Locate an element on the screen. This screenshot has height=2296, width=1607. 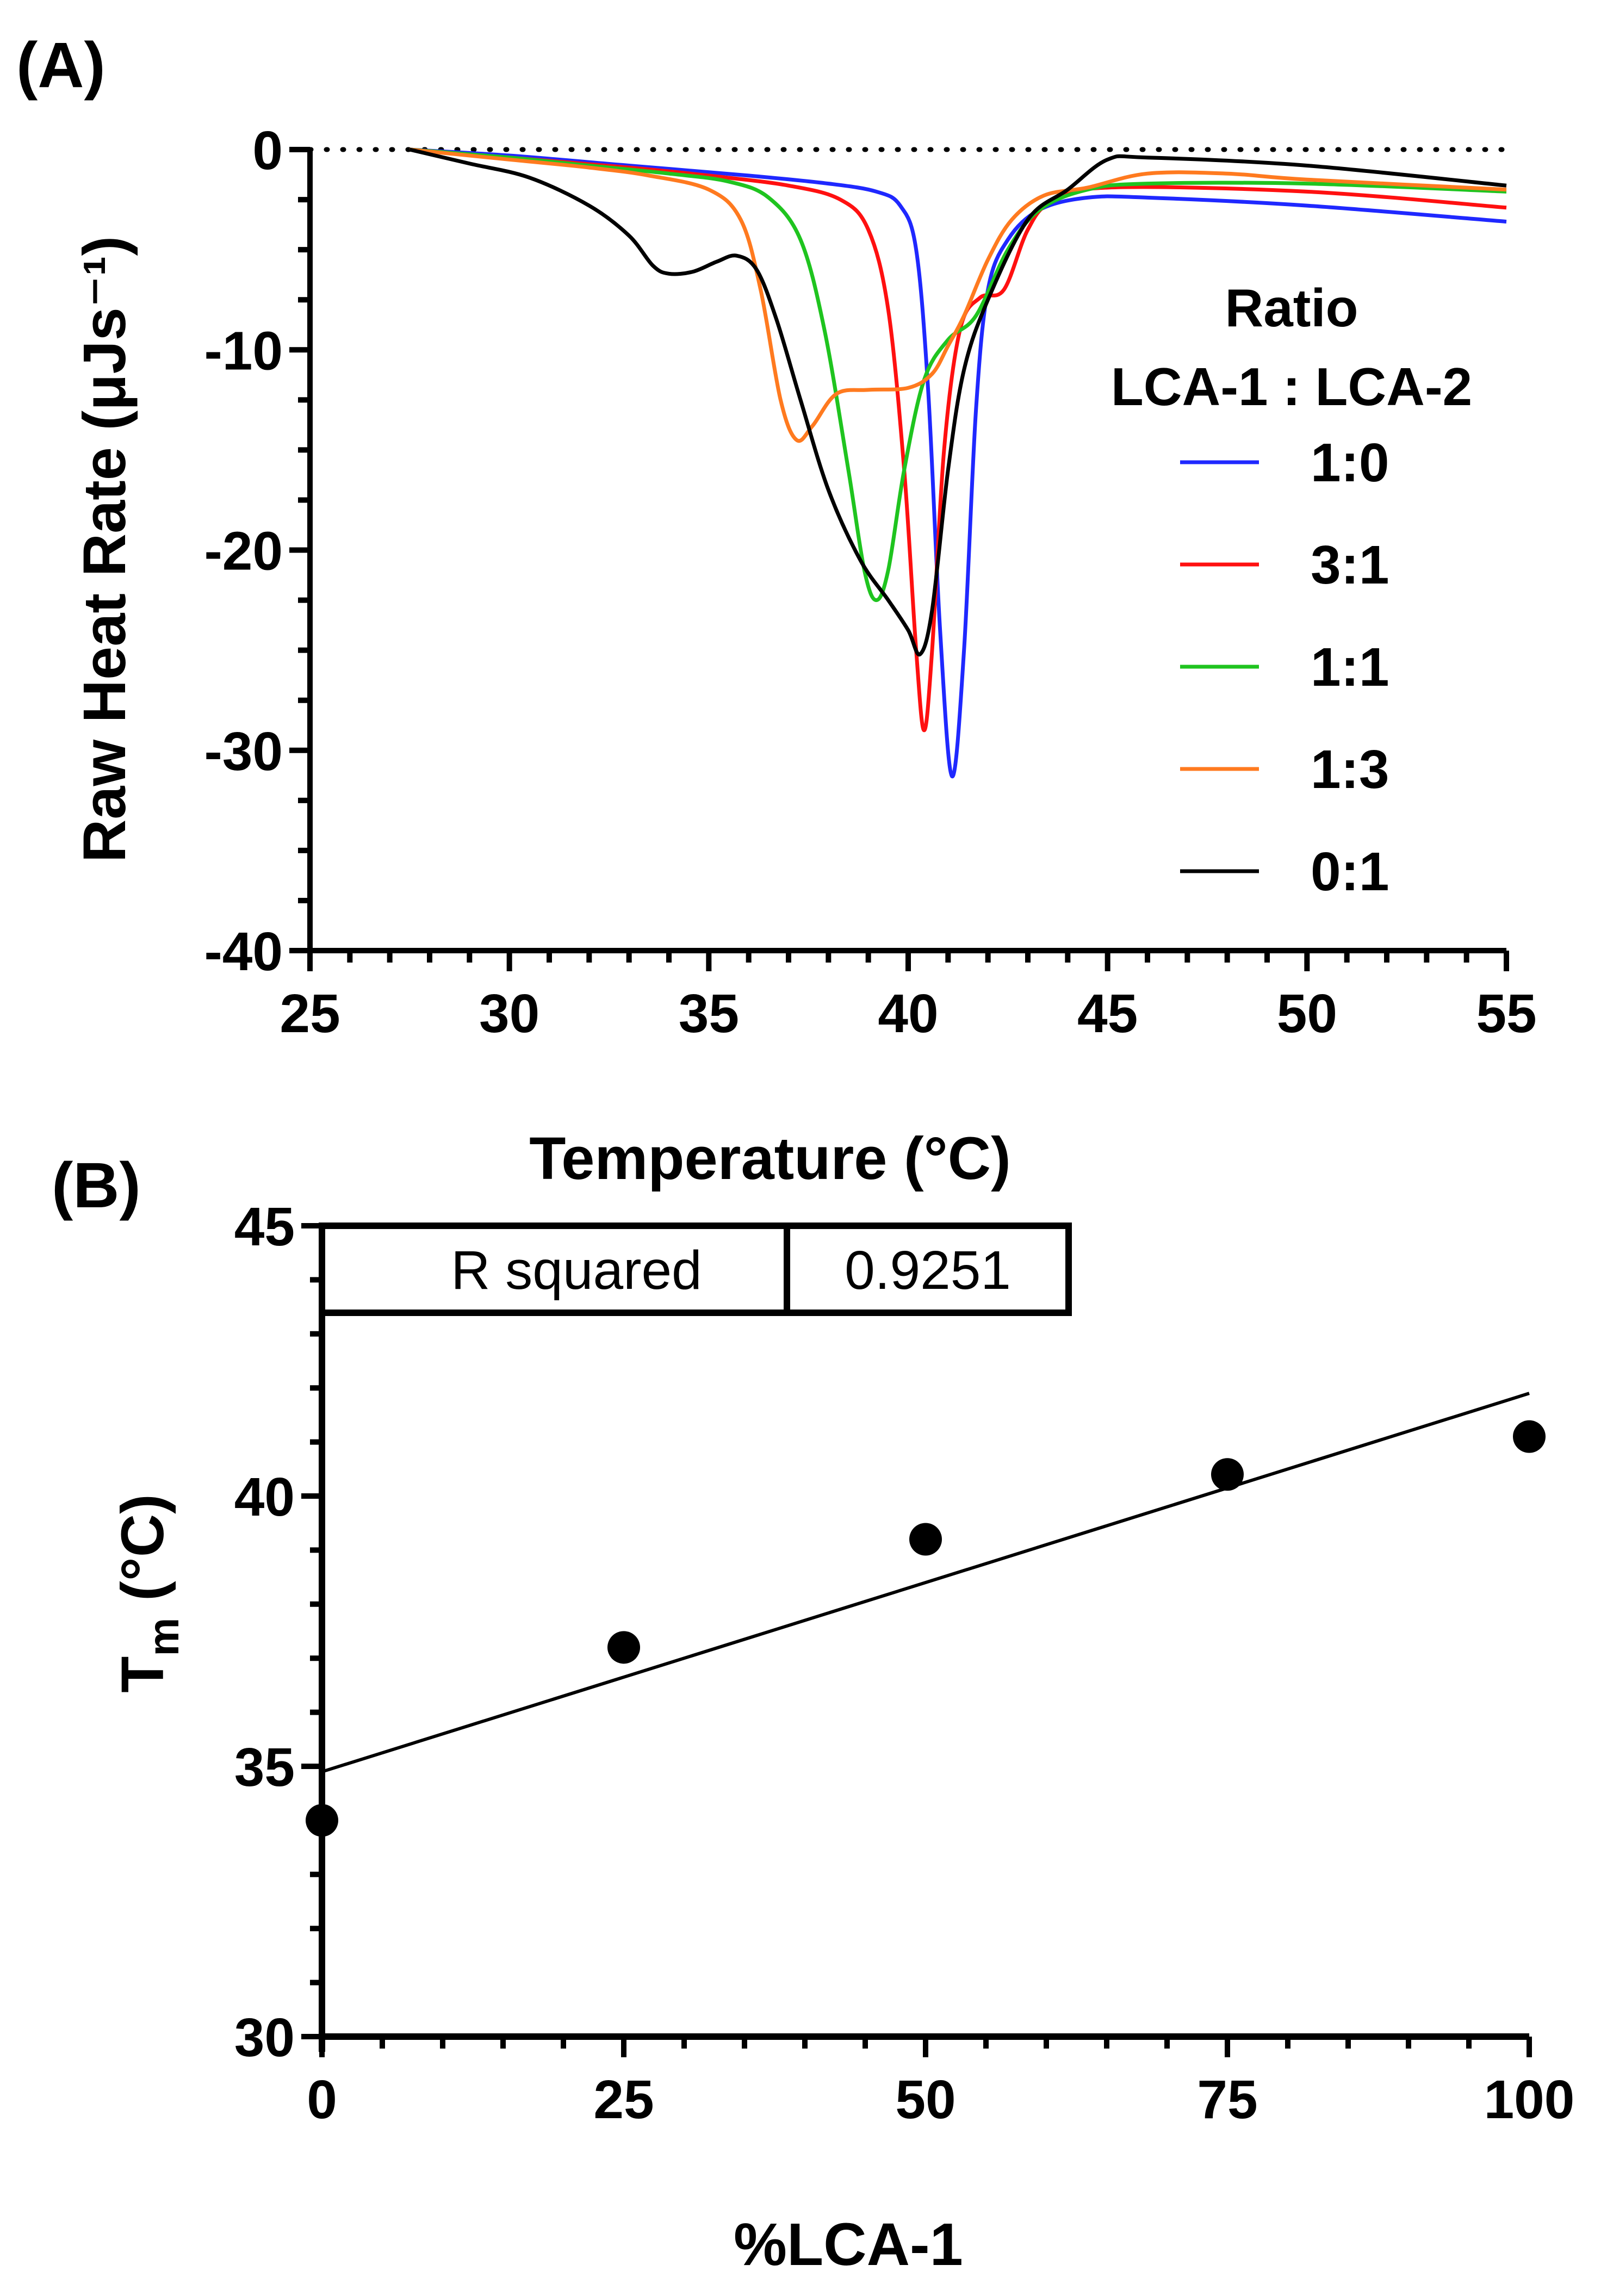
r-squared-label-cell is located at coordinates (554, 1269).